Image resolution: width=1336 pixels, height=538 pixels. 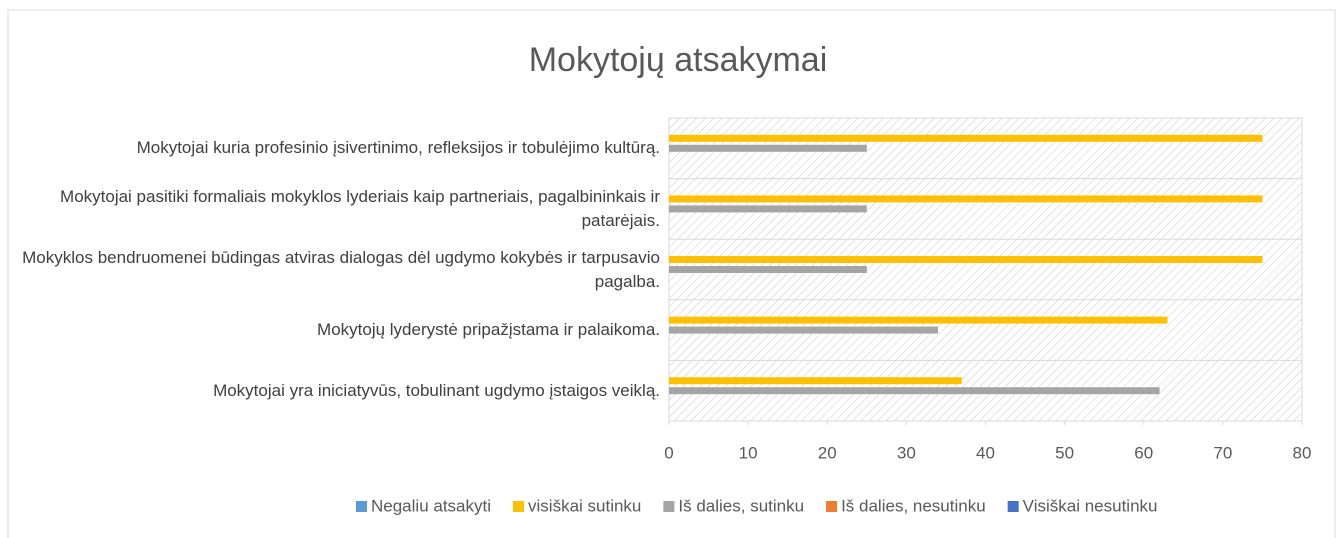 I want to click on x-tick-label: 30, so click(x=906, y=452).